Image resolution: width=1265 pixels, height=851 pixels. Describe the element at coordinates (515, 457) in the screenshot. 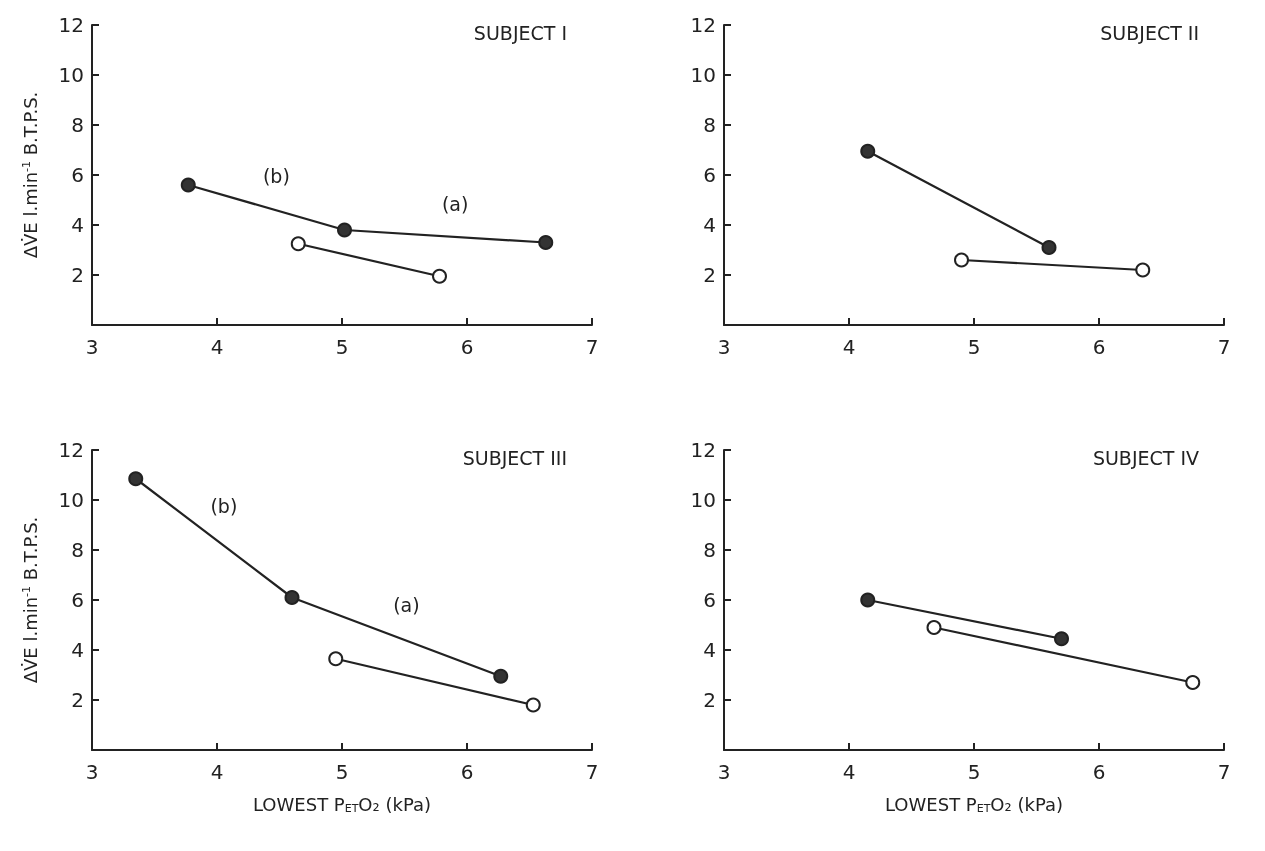

I see `chart-title: SUBJECT III` at that location.